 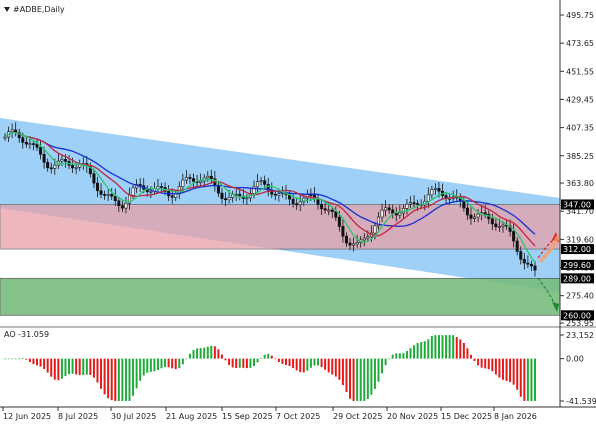 I want to click on price-tick-label: 407.35, so click(x=580, y=128).